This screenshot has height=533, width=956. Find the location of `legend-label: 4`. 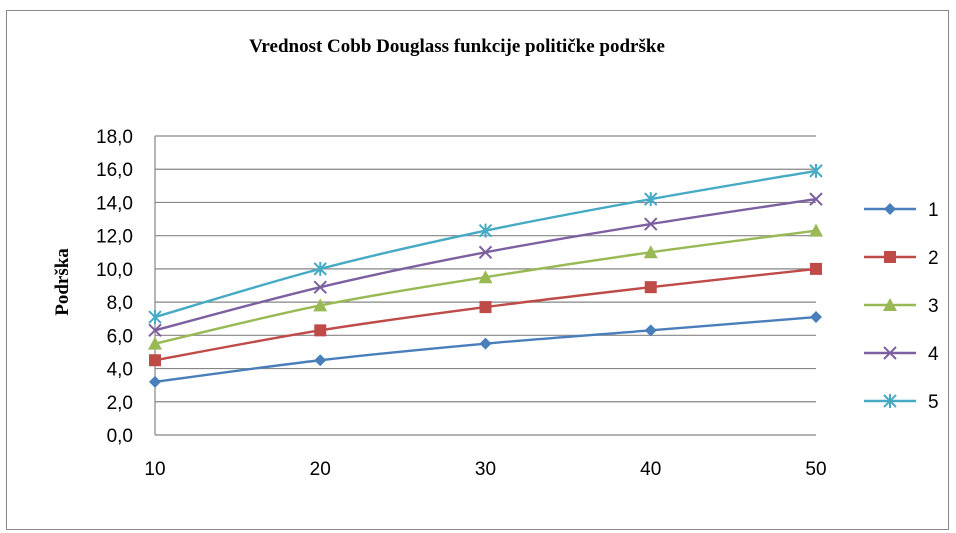

legend-label: 4 is located at coordinates (933, 354).